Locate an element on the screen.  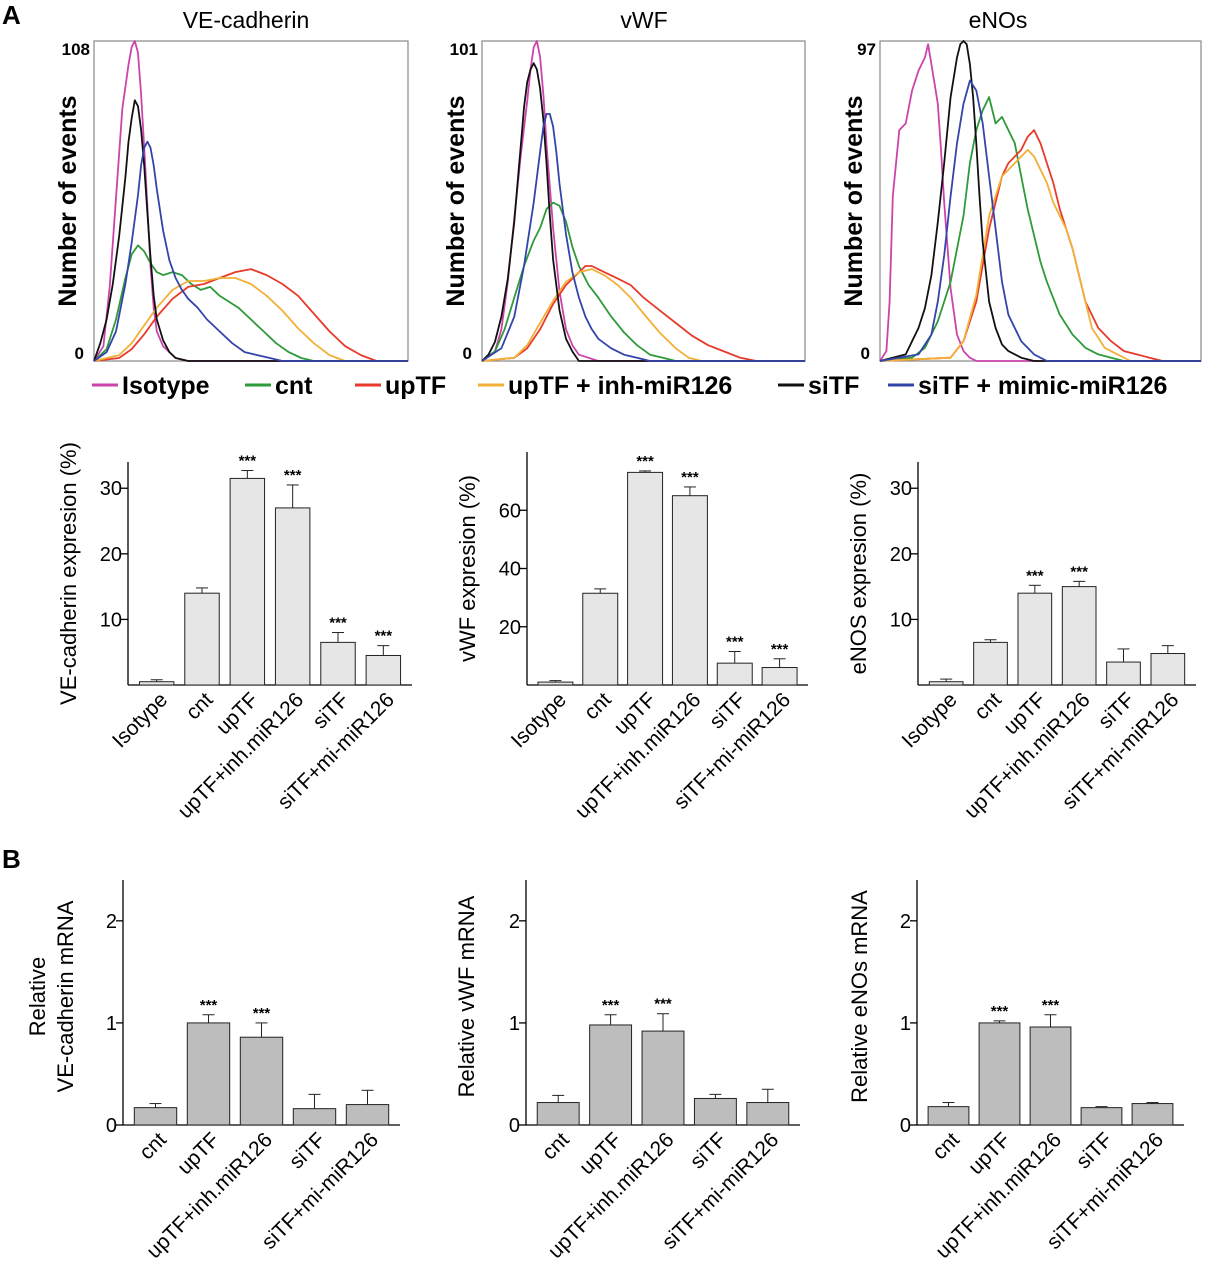
legend-item-sitf-mimic-mir126: siTF + mimic-miR126 is located at coordinates (1027, 386).